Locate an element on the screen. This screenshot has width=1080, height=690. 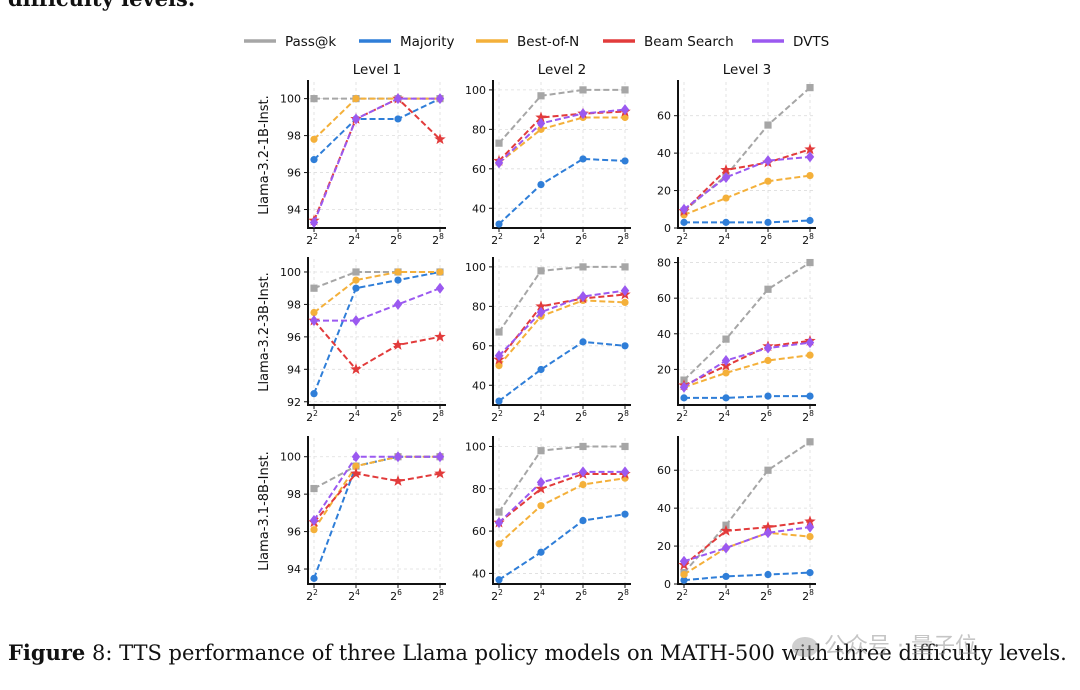
y-tick-label: 0 is located at coordinates (667, 228).